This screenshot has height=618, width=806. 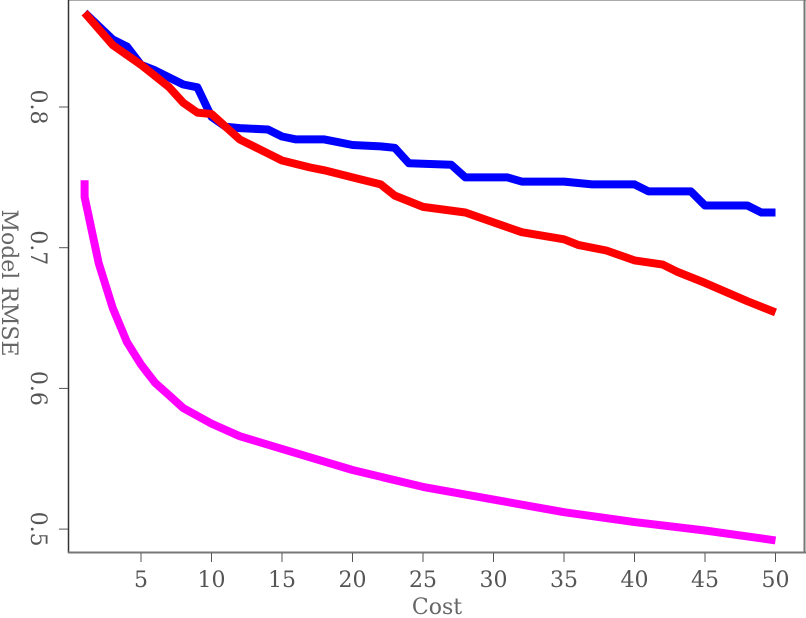 I want to click on x-tick-label: 5, so click(x=141, y=580).